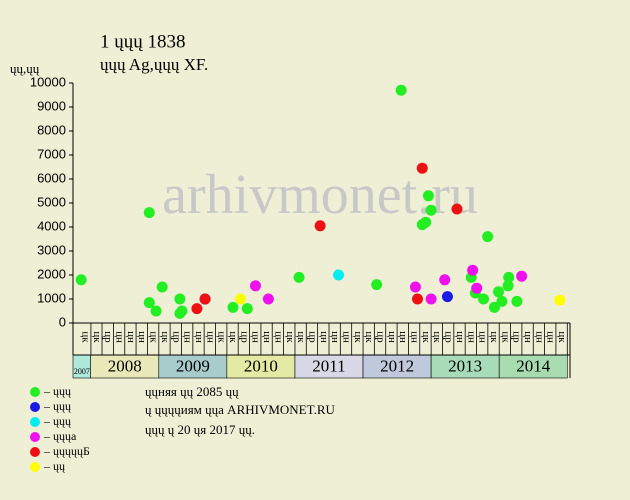 The height and width of the screenshot is (500, 630). I want to click on year-label: 2008, so click(125, 365).